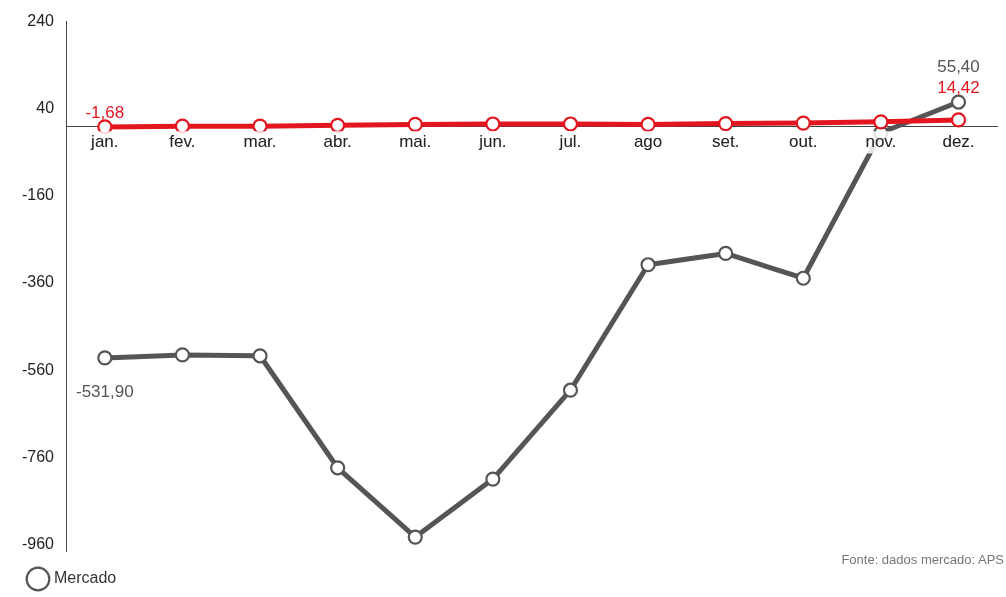 Image resolution: width=1006 pixels, height=597 pixels. I want to click on y-tick-label: -160, so click(38, 195).